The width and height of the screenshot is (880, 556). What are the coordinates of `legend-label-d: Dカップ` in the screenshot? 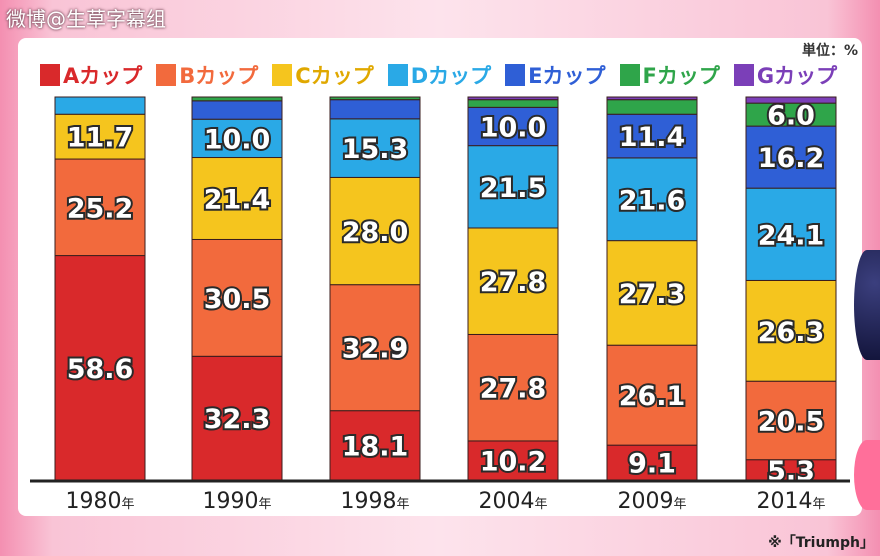 It's located at (451, 76).